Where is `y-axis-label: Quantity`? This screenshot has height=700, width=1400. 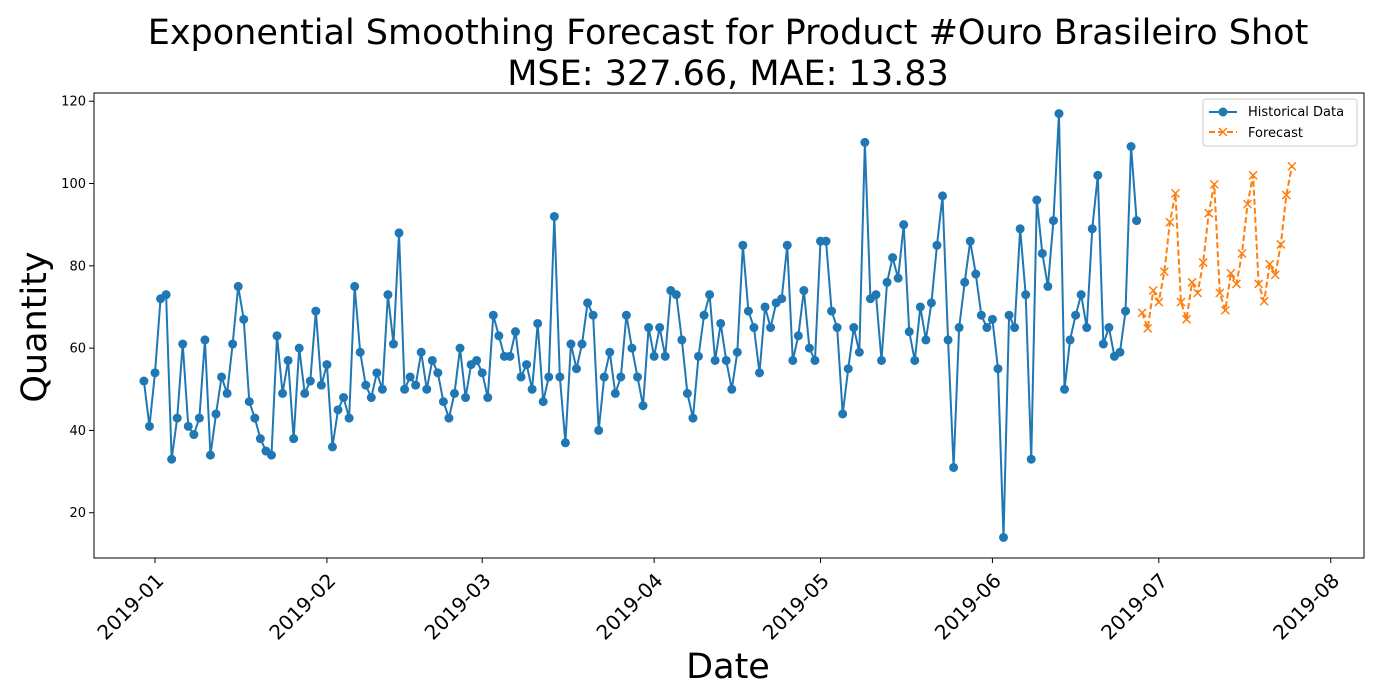 y-axis-label: Quantity is located at coordinates (35, 326).